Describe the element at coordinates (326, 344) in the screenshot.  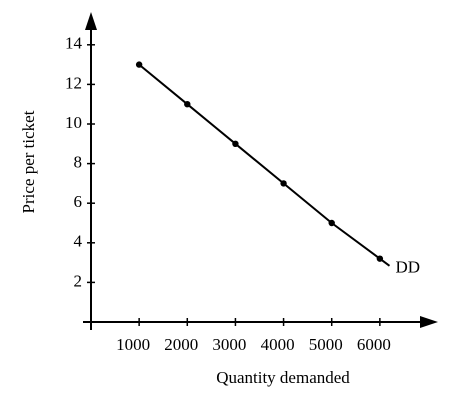
I see `x-tick-label: 5000` at that location.